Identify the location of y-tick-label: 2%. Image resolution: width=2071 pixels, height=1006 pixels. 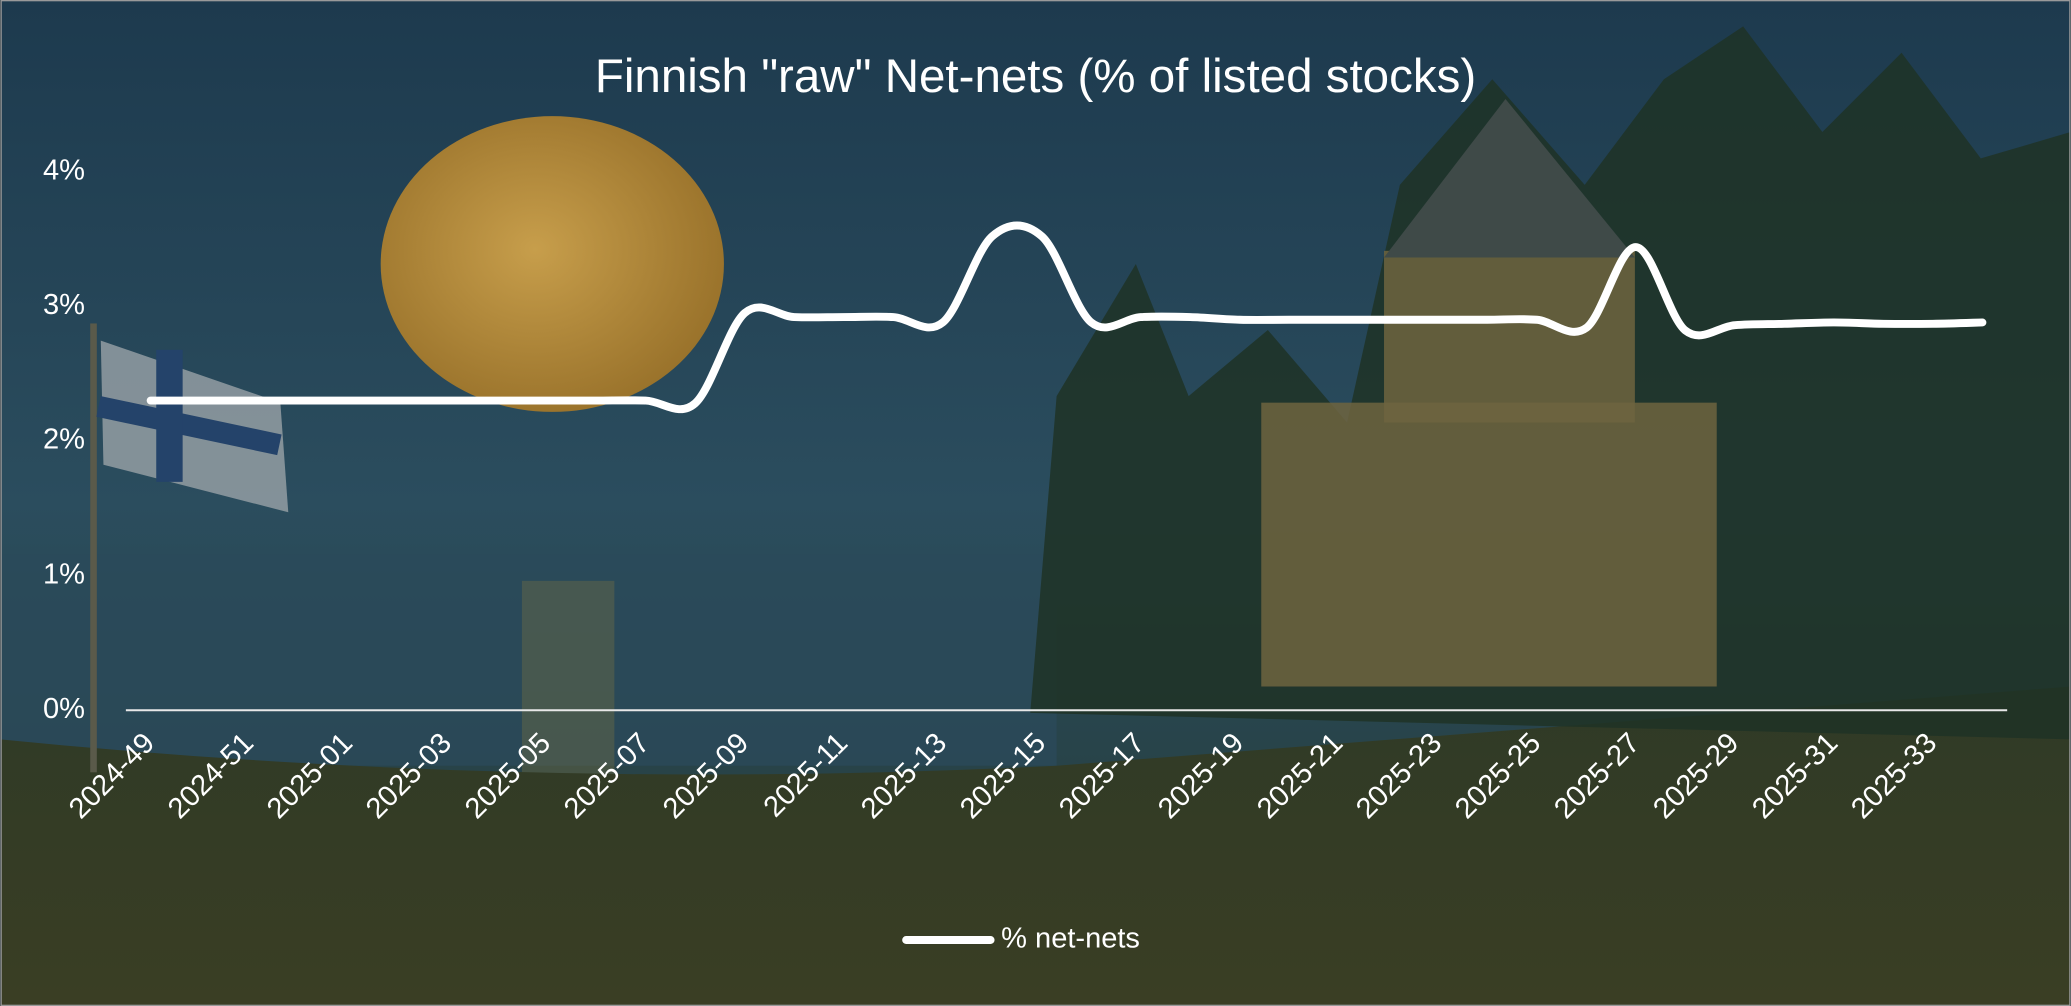
(64, 440).